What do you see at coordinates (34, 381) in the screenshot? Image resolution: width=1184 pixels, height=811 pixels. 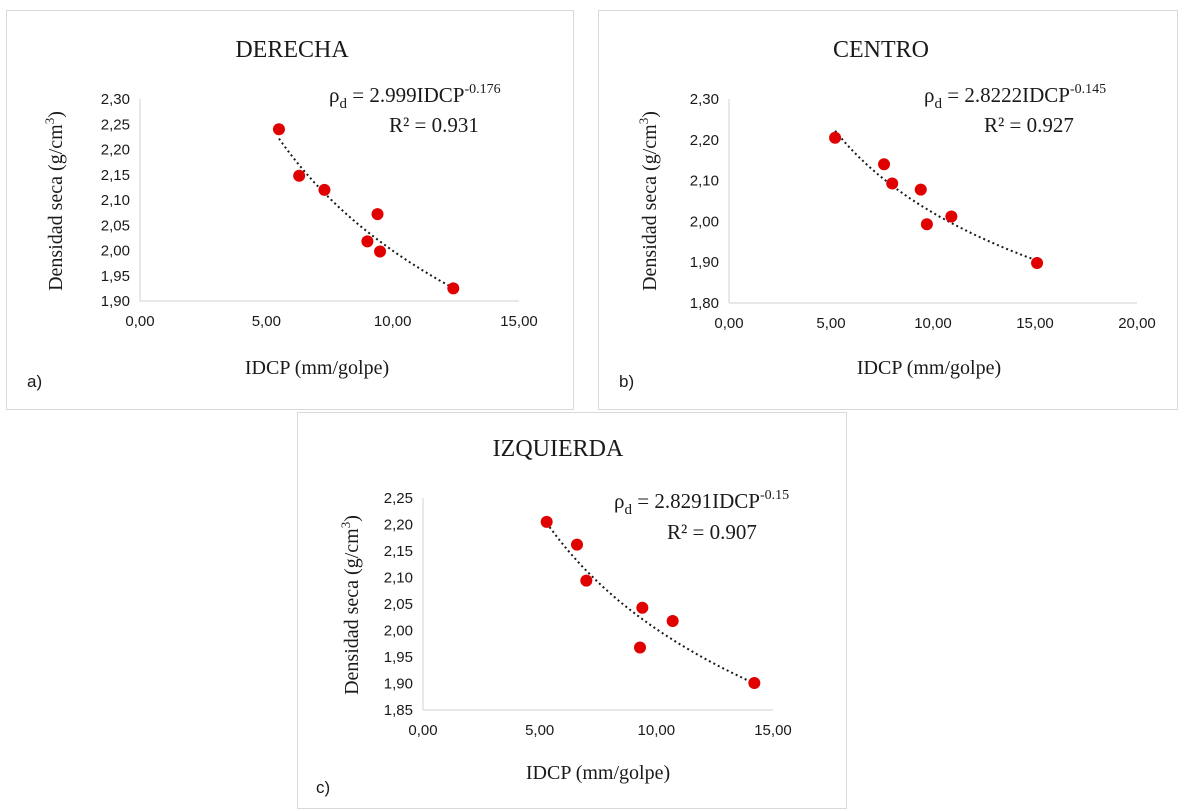 I see `panel-label: a)` at bounding box center [34, 381].